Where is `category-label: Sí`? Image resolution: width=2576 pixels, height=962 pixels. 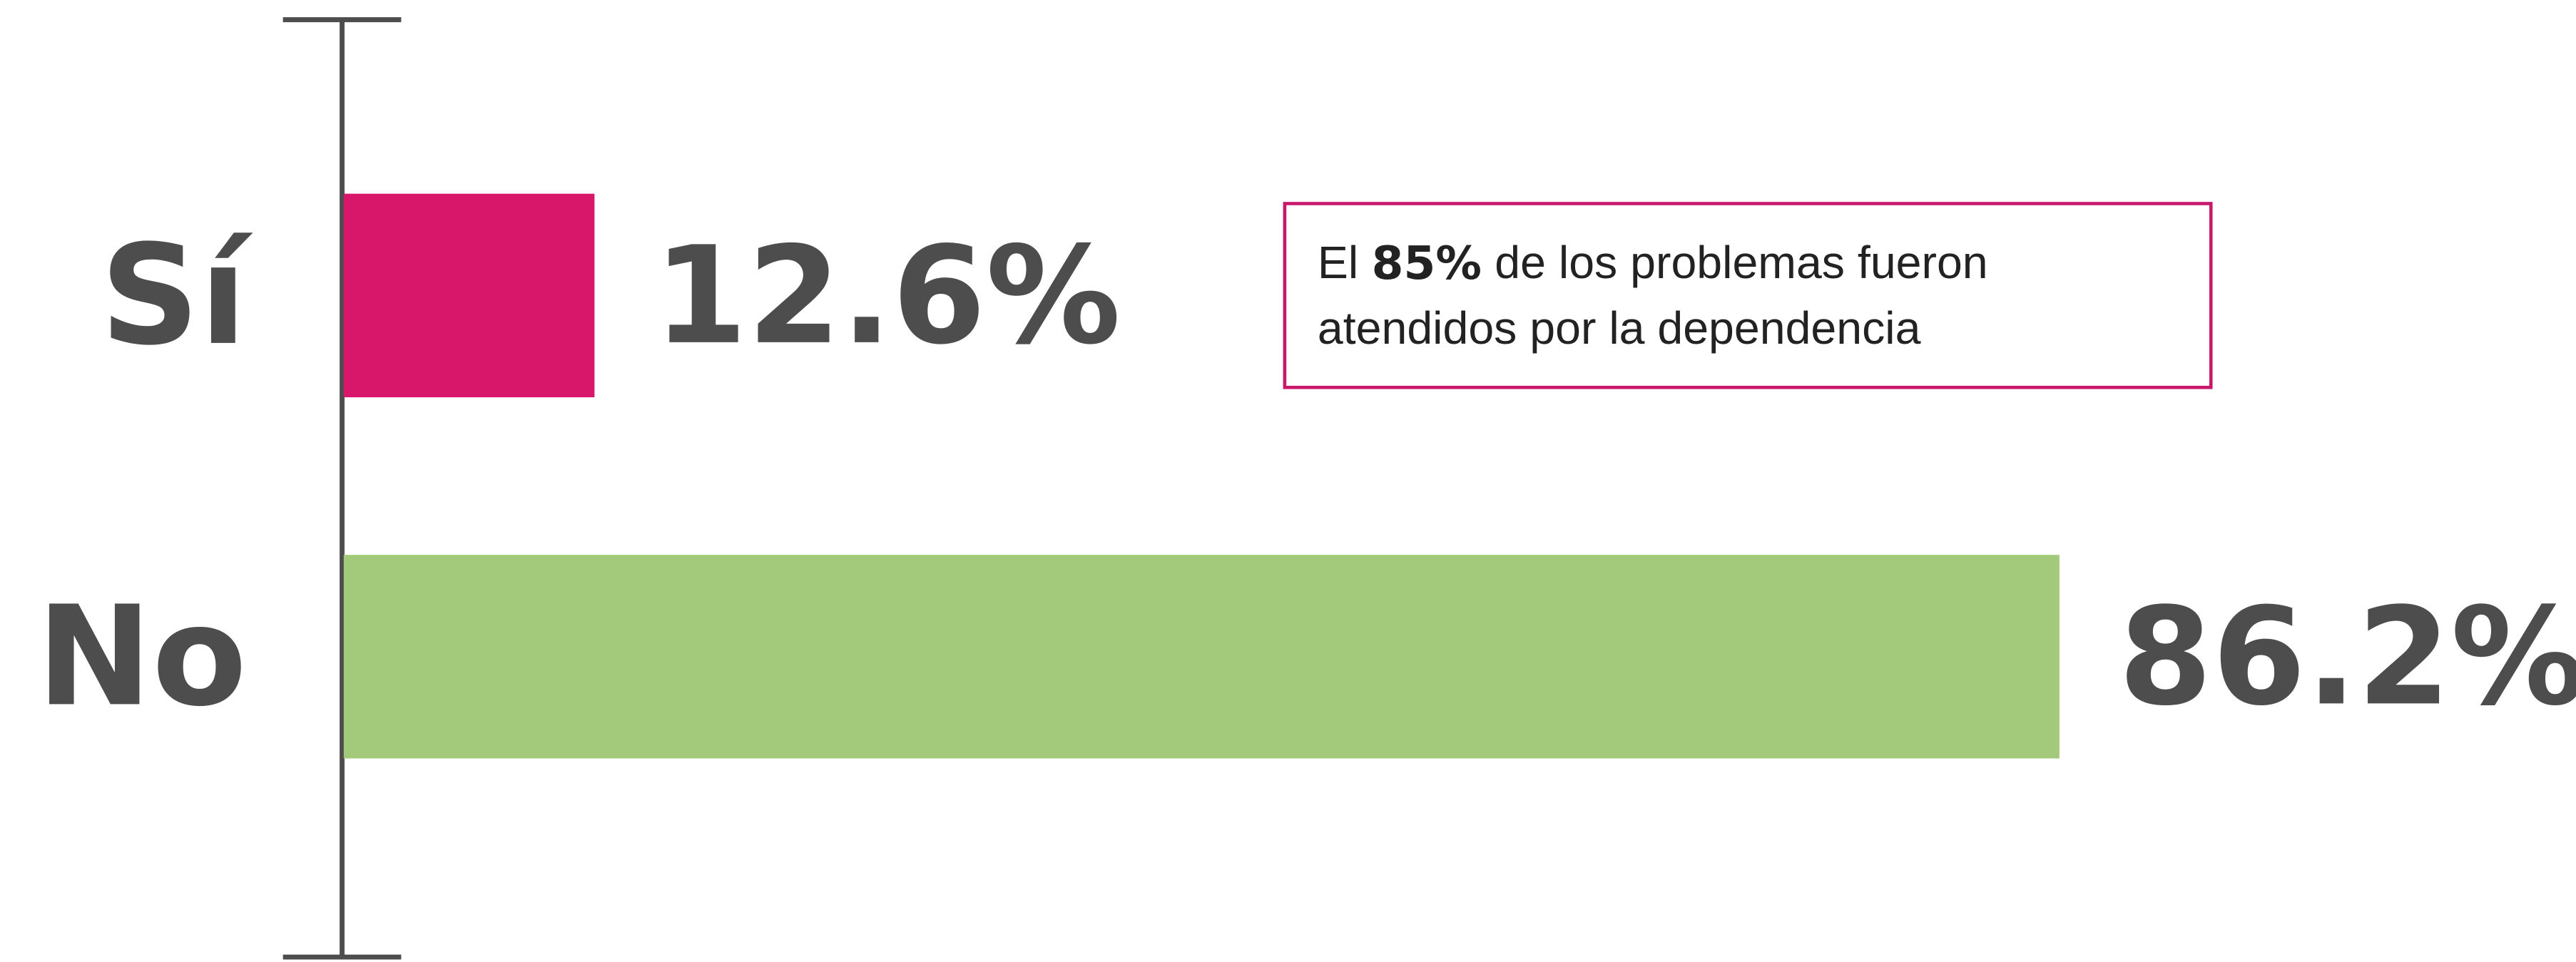
category-label: Sí is located at coordinates (176, 295).